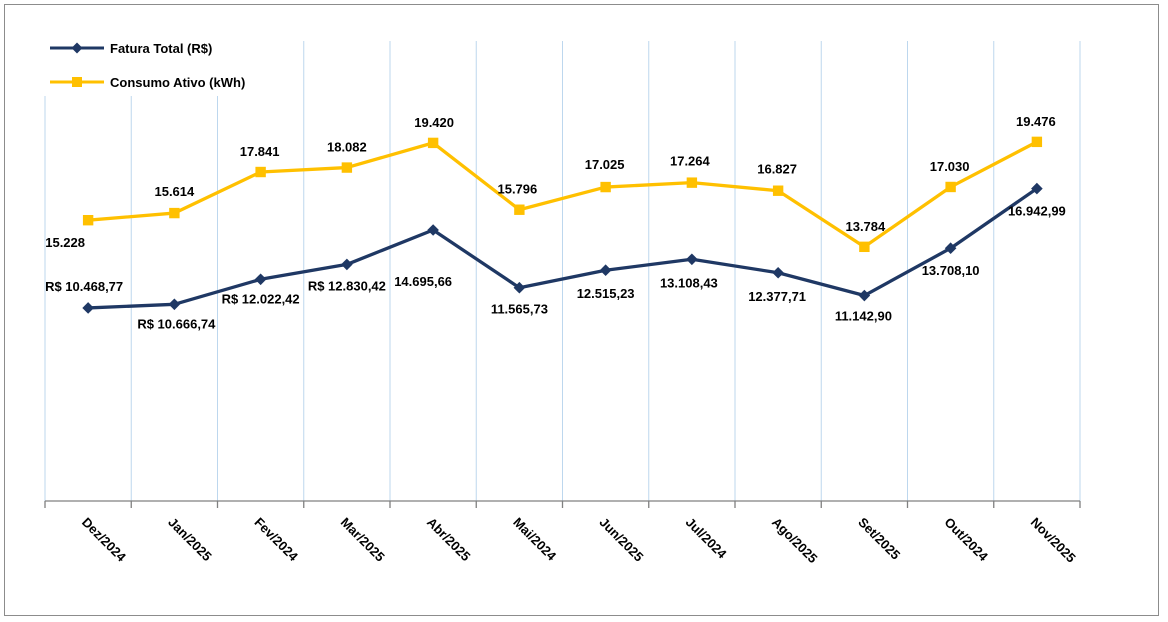  I want to click on consumo-ativo-data-label: 15.614, so click(174, 191).